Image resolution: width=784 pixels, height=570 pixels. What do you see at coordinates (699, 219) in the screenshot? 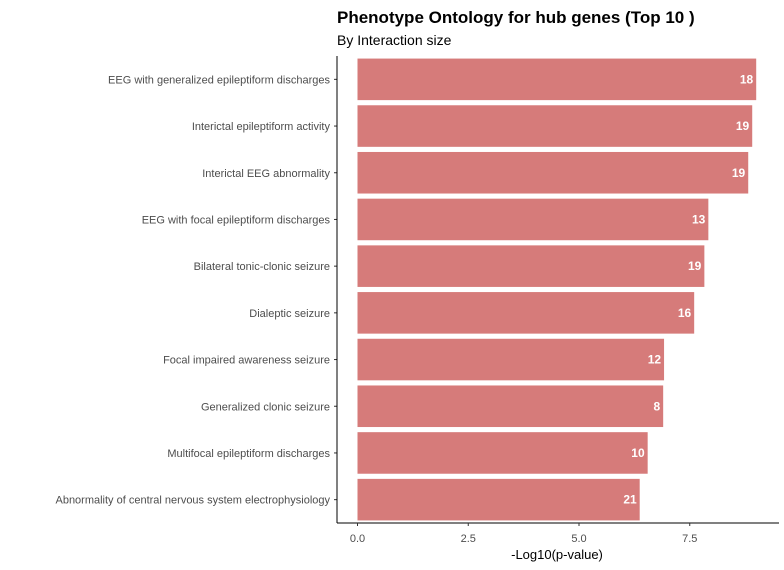
I see `bar-data-label: 13` at bounding box center [699, 219].